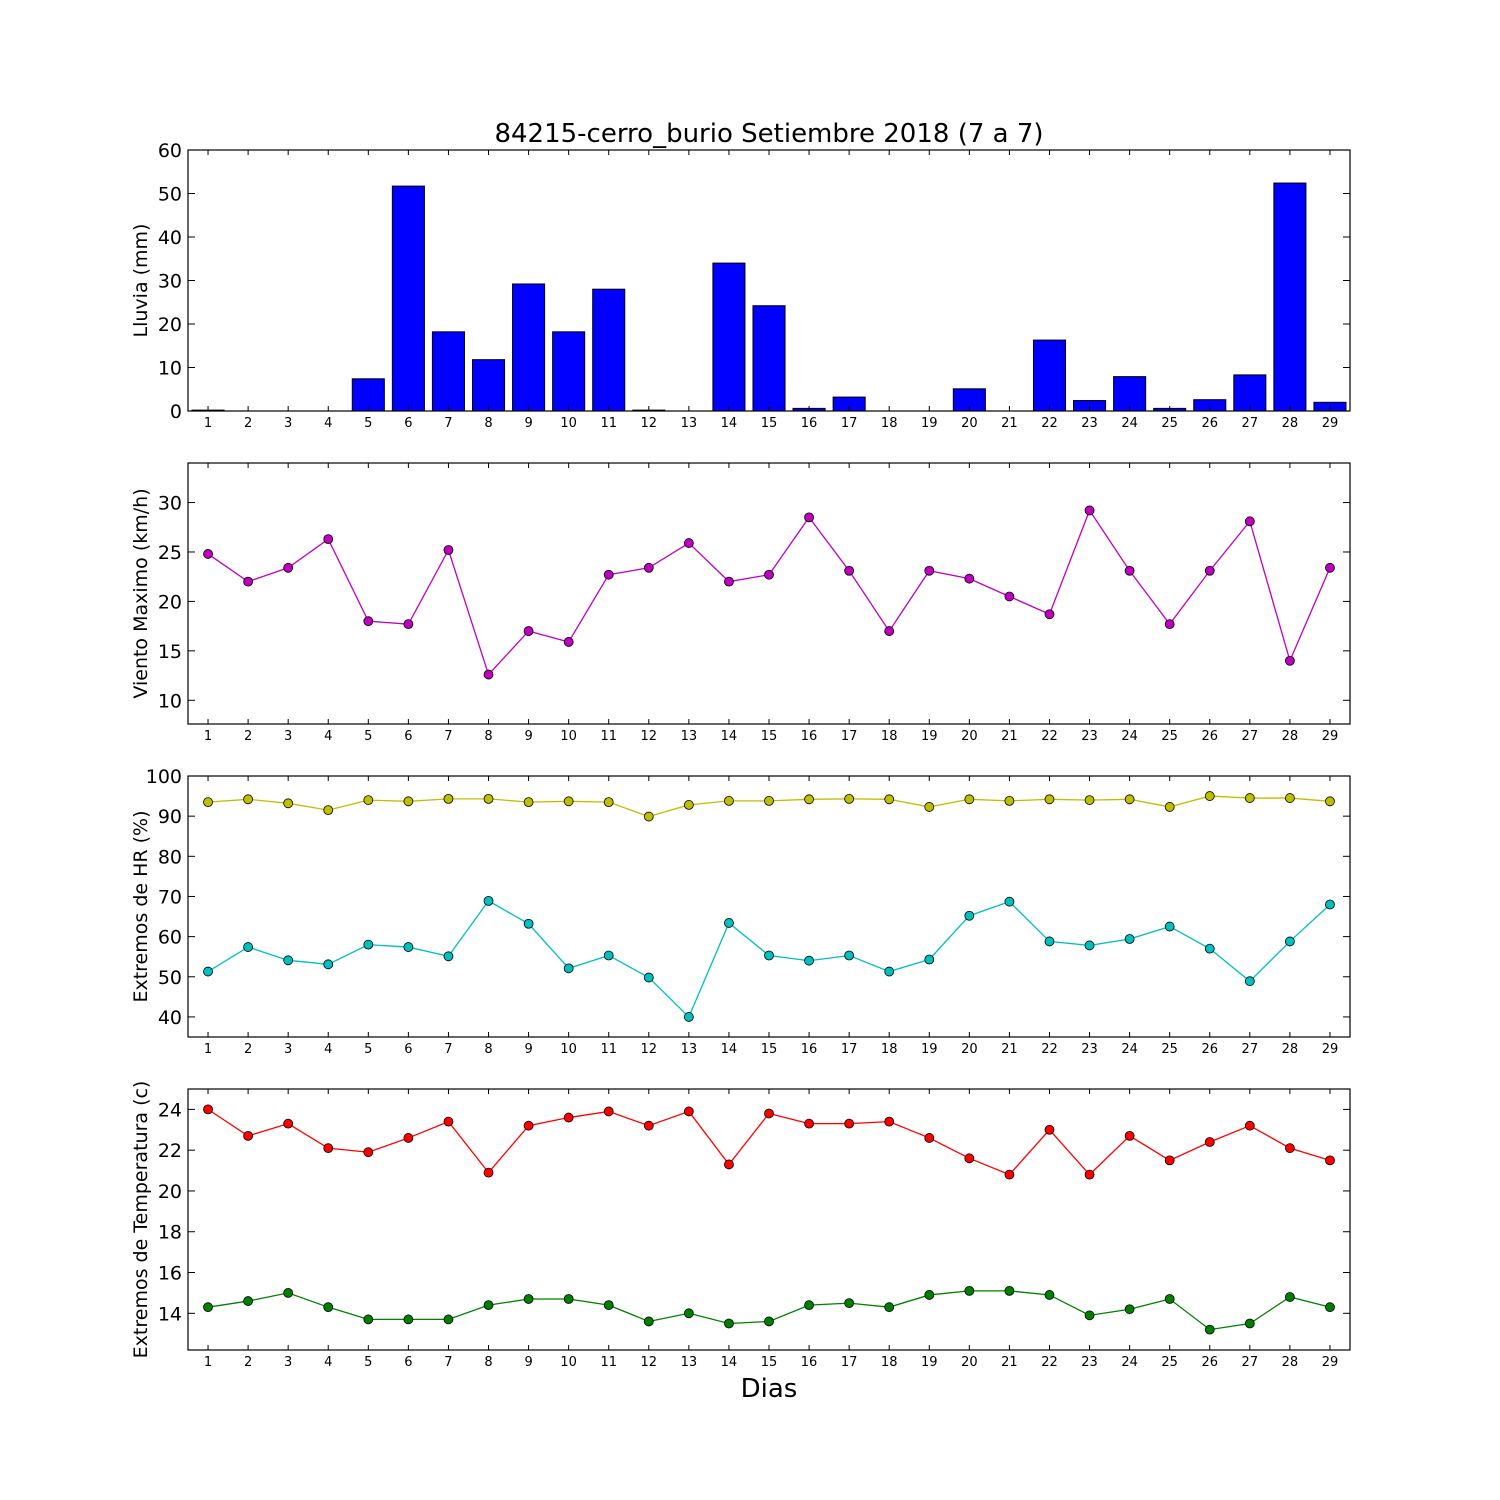  What do you see at coordinates (170, 701) in the screenshot?
I see `wind-y-tick-label: 10` at bounding box center [170, 701].